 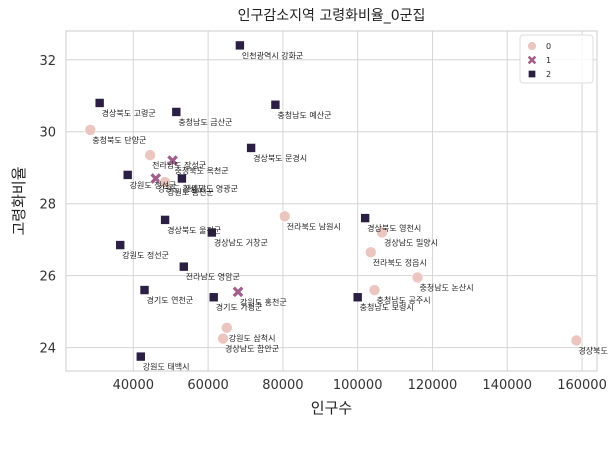 I want to click on point-label: 충청북도 옥천군, so click(x=202, y=171).